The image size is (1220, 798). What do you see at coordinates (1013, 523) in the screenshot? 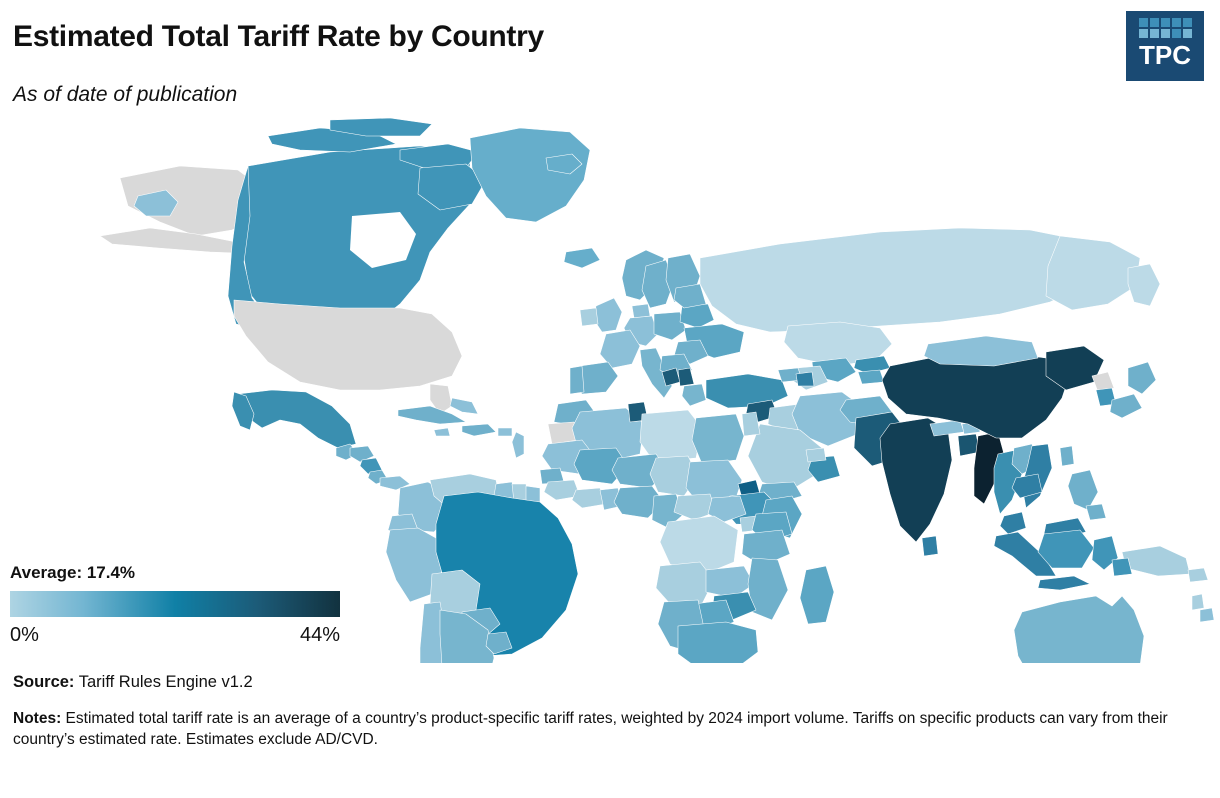
I see `country-malaysia` at bounding box center [1013, 523].